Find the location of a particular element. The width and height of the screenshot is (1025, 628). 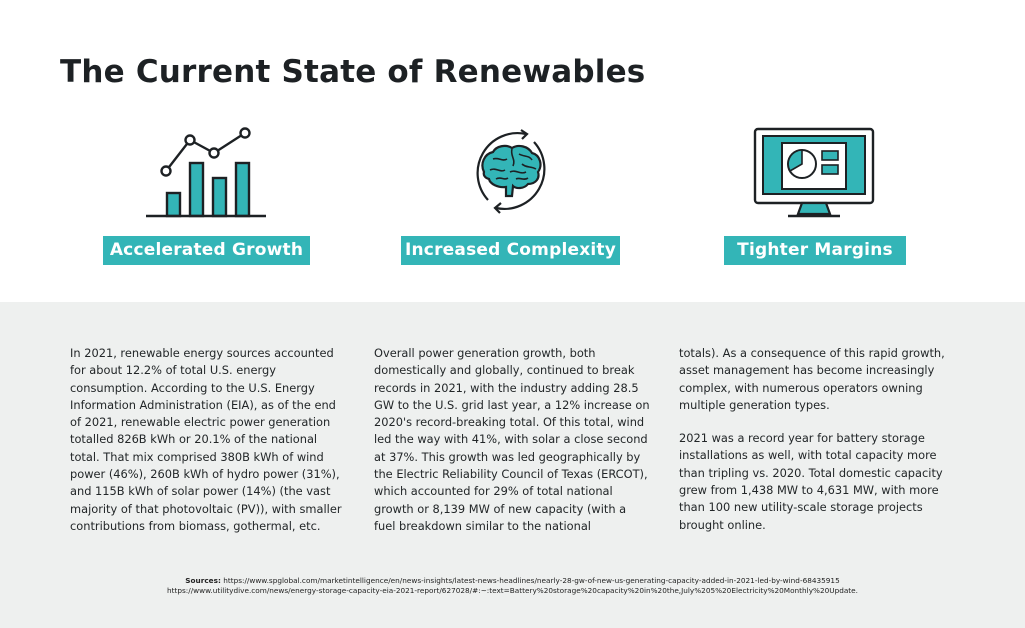

banner-accelerated-growth: Accelerated Growth is located at coordinates (206, 250).